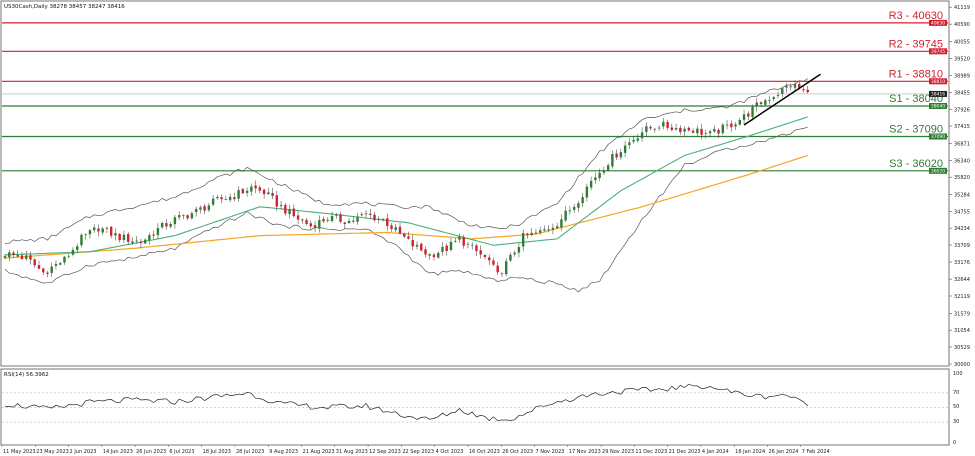  I want to click on price-tick-label: 31579, so click(962, 314).